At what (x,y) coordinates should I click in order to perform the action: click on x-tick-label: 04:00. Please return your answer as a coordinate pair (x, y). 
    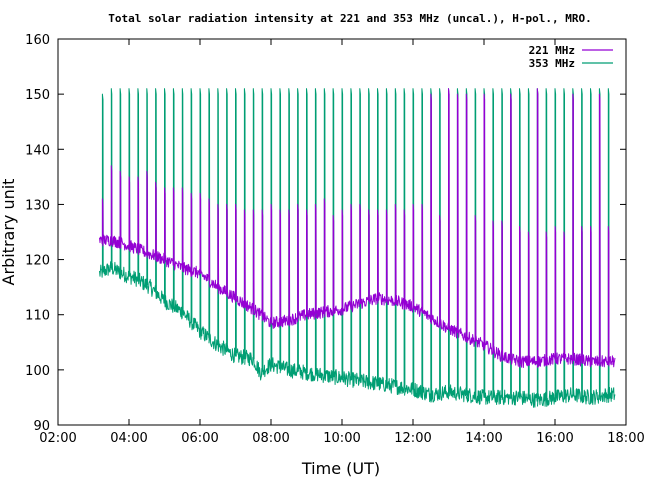
    Looking at the image, I should click on (128, 438).